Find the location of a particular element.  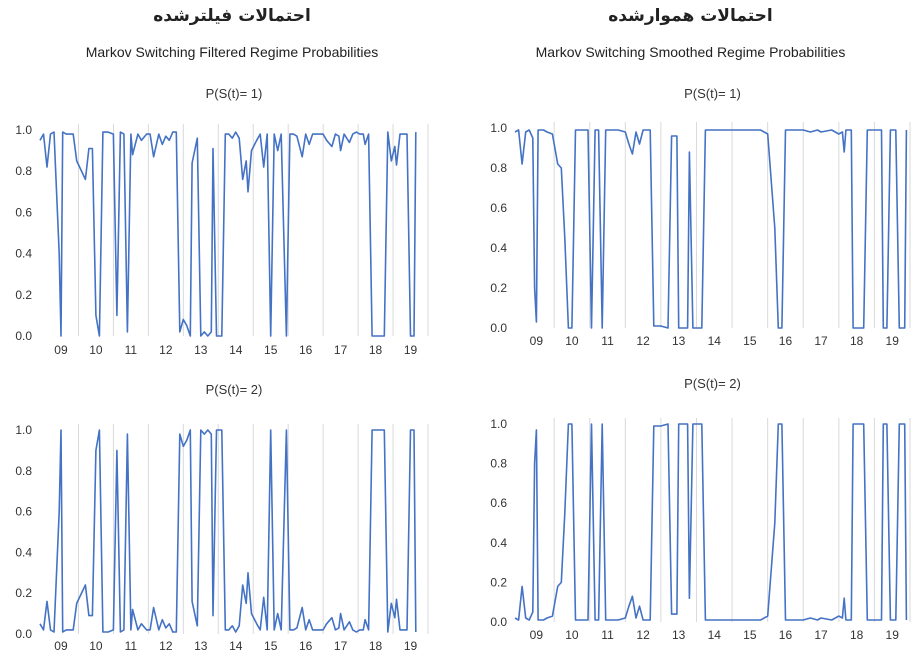

filtered-p2-x-tick: 11 is located at coordinates (131, 646).